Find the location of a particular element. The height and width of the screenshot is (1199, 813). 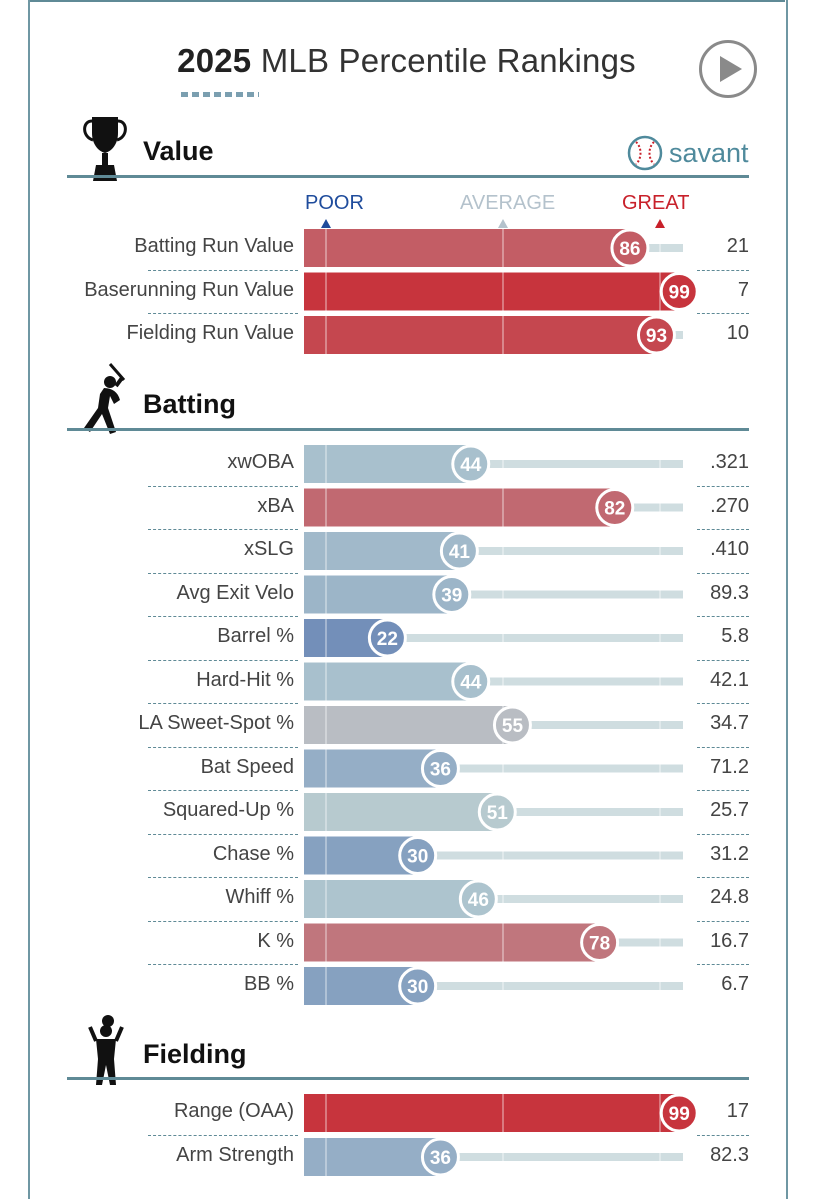

percentile-label: 51 is located at coordinates (498, 813).